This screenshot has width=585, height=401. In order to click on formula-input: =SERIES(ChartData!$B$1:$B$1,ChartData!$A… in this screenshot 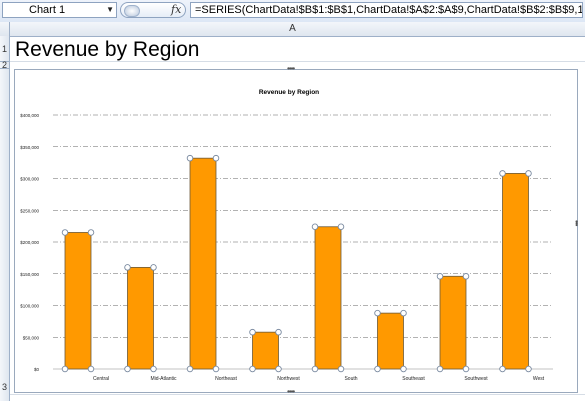, I will do `click(386, 10)`.